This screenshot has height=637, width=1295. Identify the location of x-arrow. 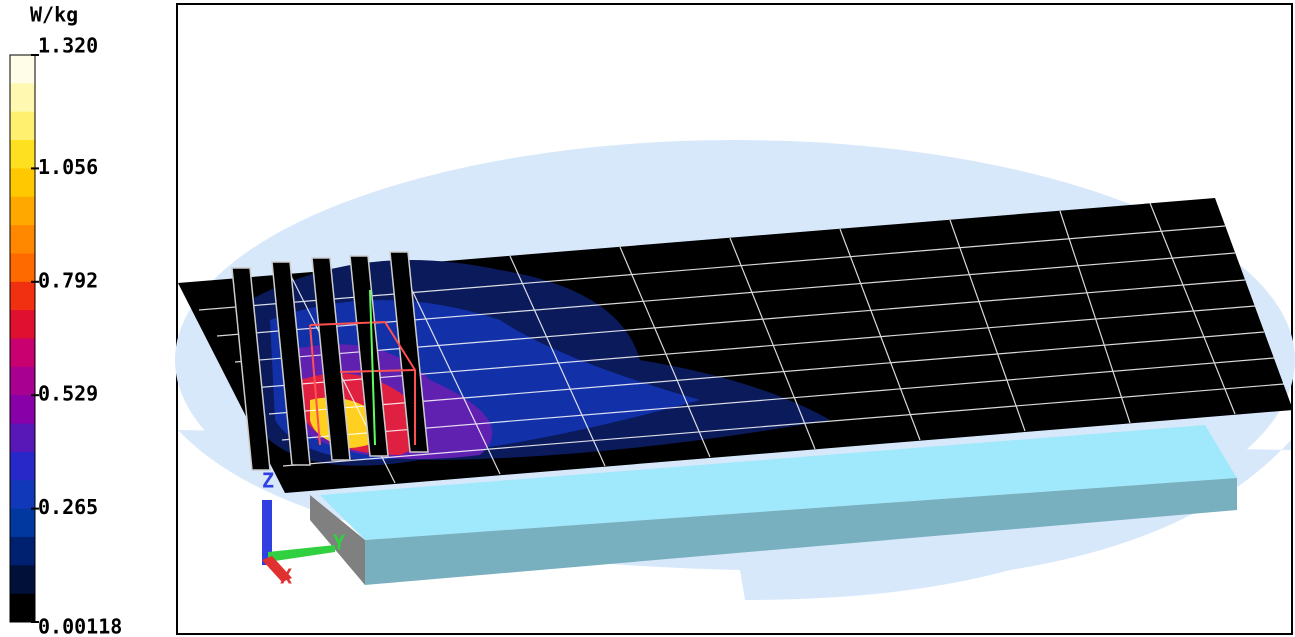
(277, 569).